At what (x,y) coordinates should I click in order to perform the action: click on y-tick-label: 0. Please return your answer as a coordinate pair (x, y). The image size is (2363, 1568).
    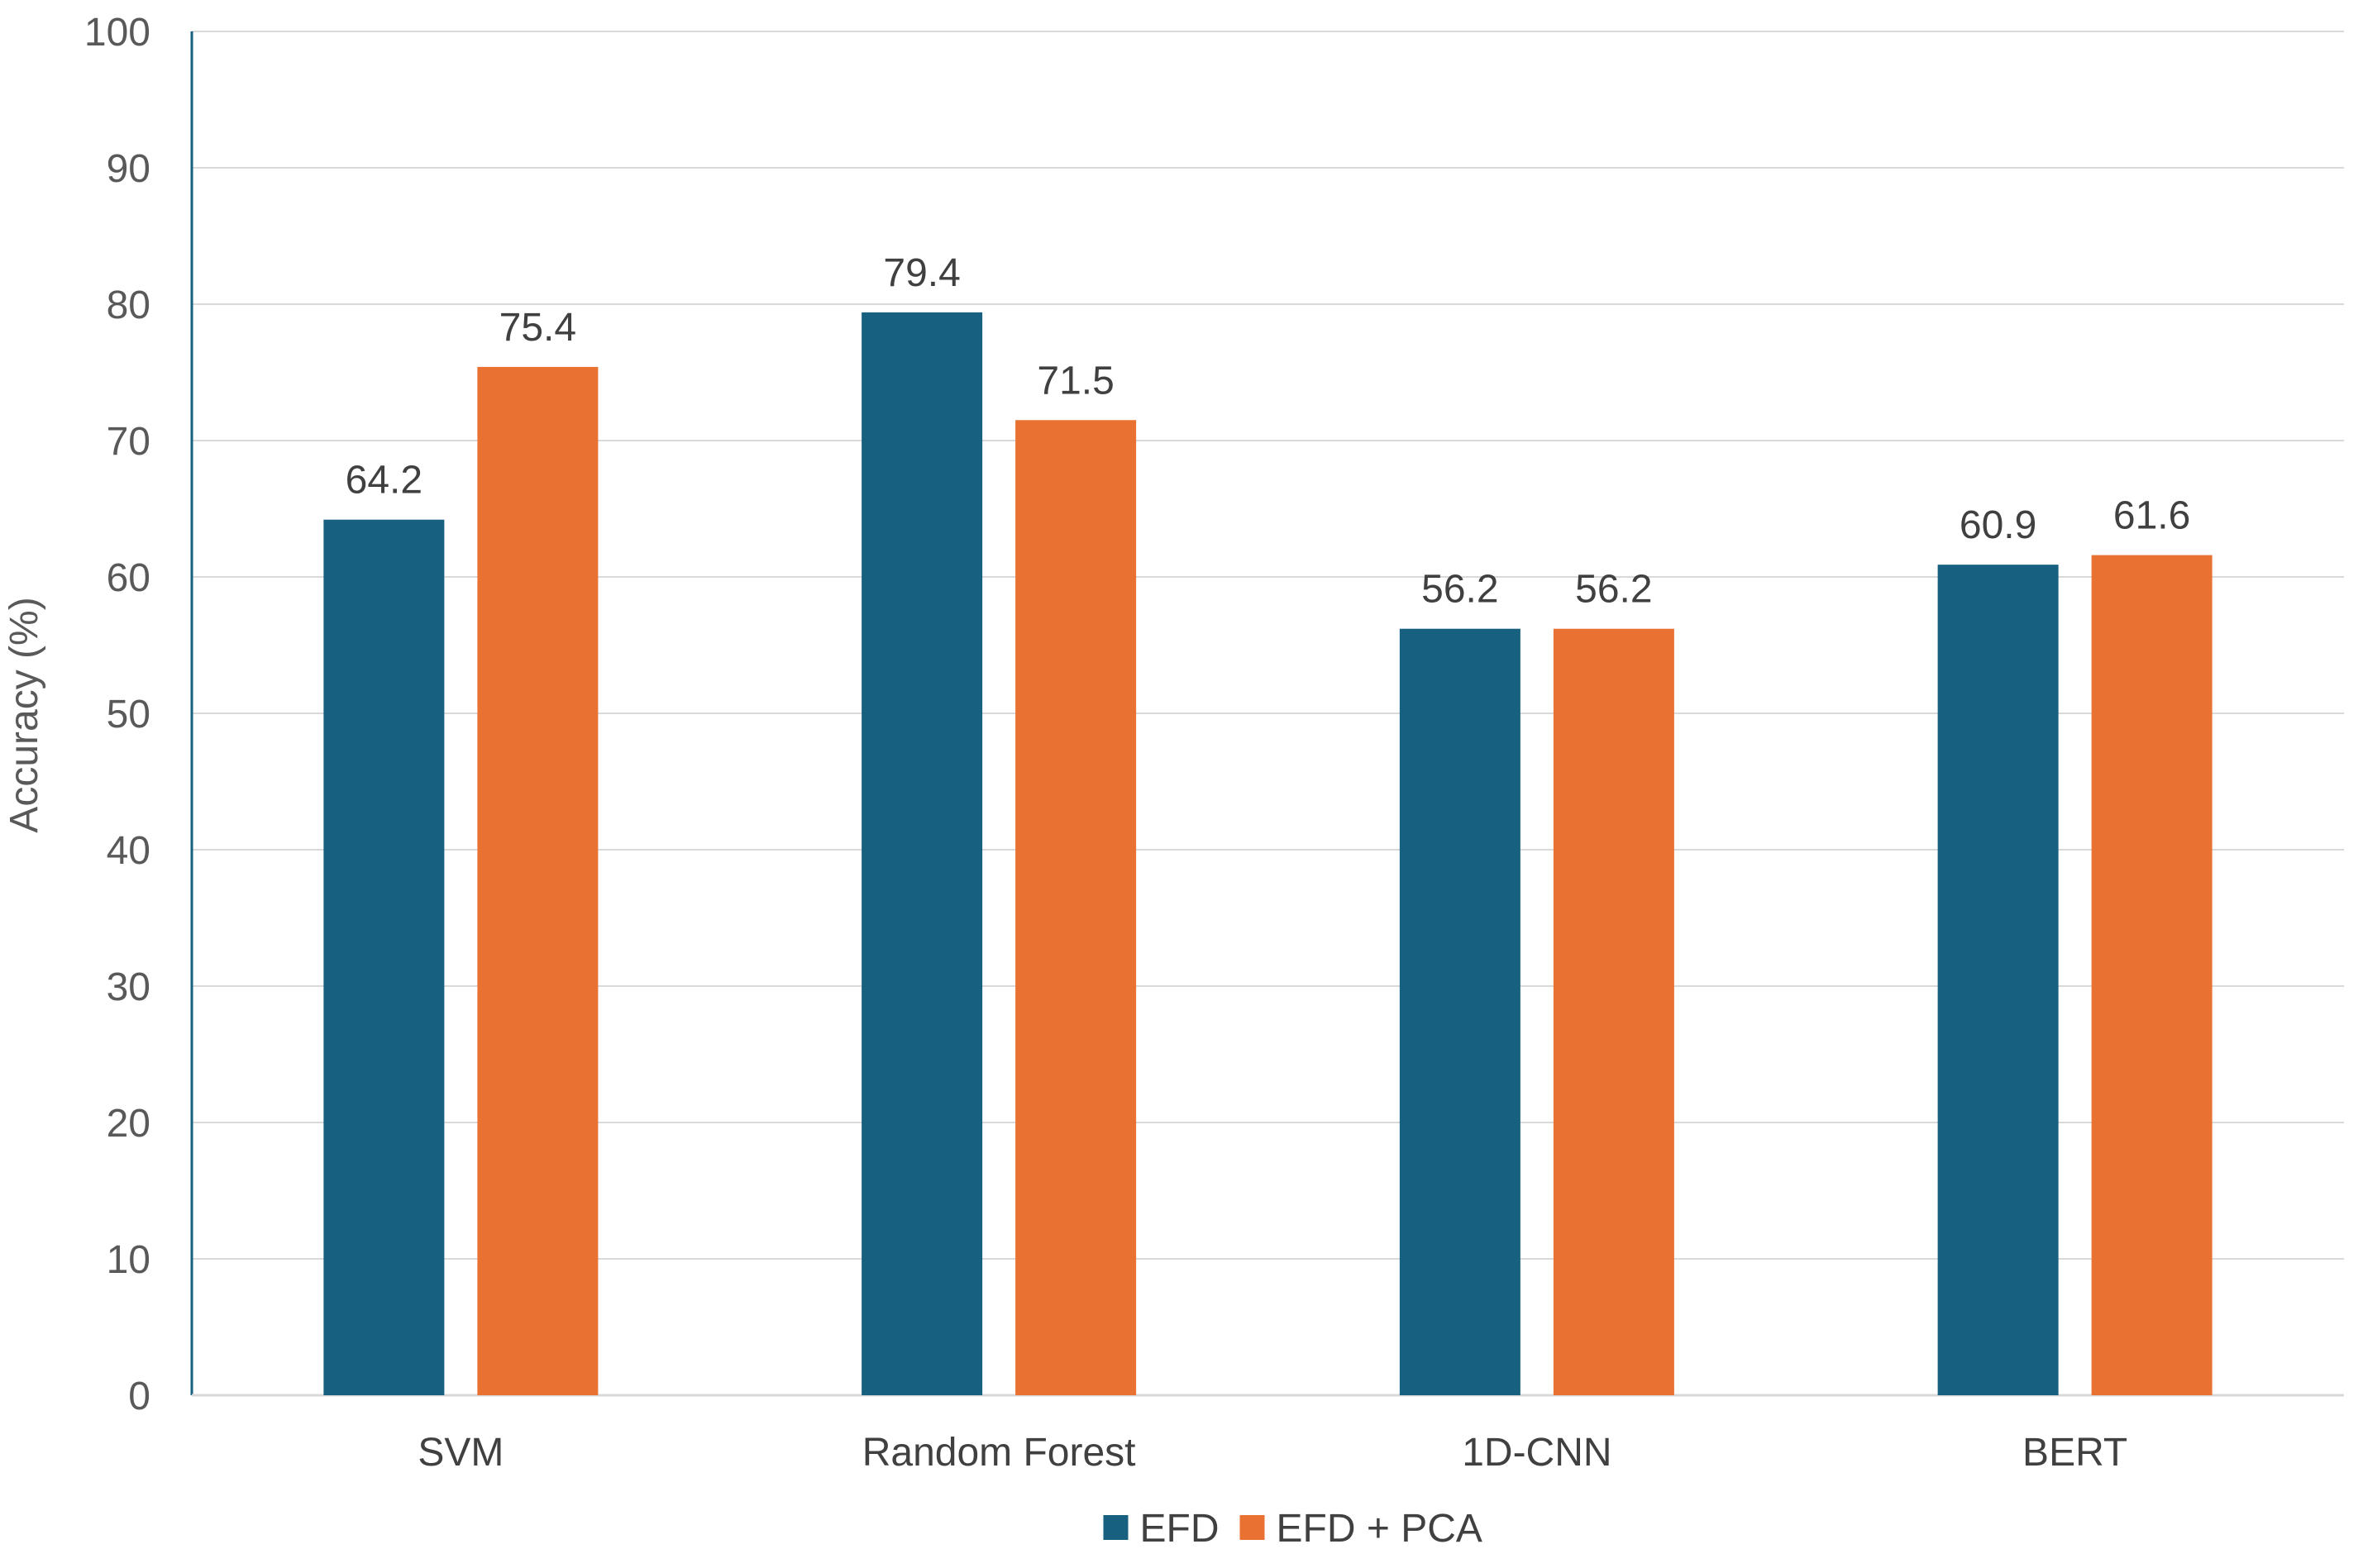
    Looking at the image, I should click on (139, 1396).